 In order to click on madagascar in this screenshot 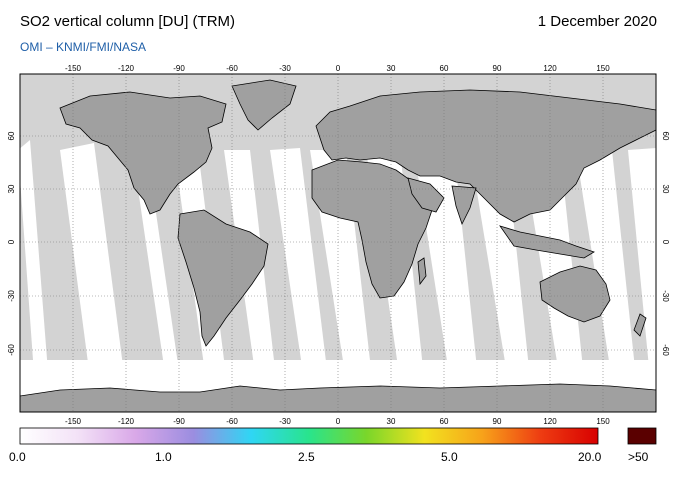, I will do `click(422, 271)`.